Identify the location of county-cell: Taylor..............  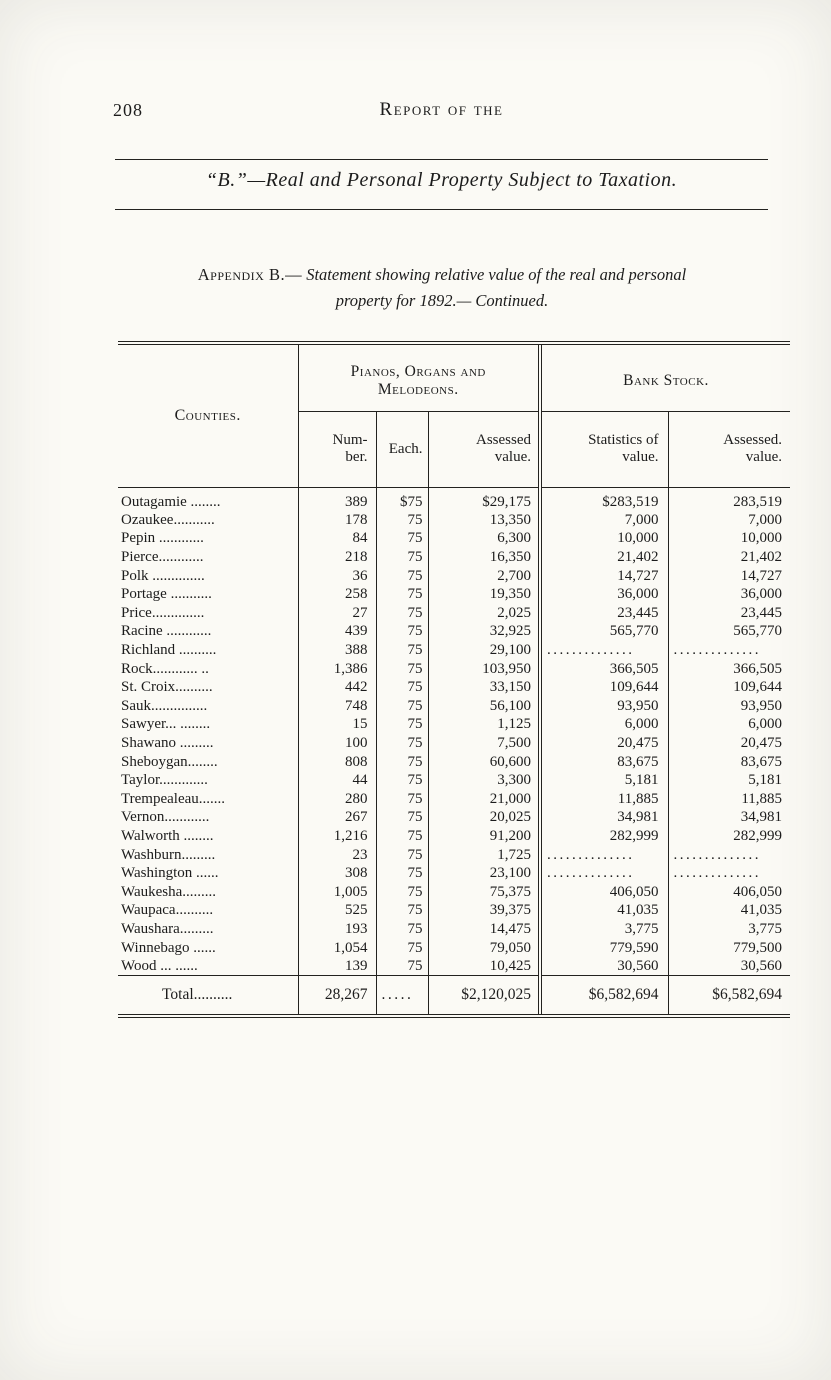
(164, 780).